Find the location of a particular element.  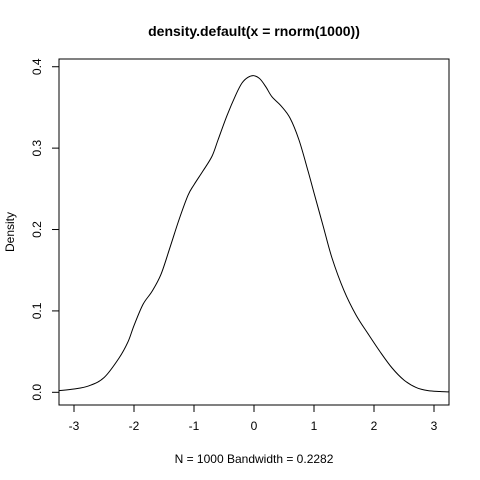

y-tick-label: 0.1 is located at coordinates (37, 310).